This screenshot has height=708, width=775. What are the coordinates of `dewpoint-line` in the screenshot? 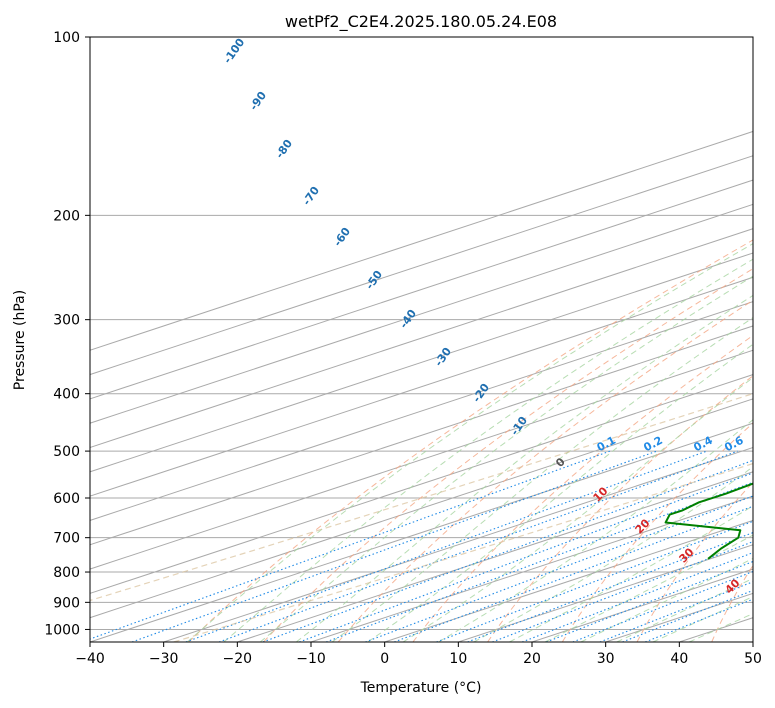 It's located at (708, 521).